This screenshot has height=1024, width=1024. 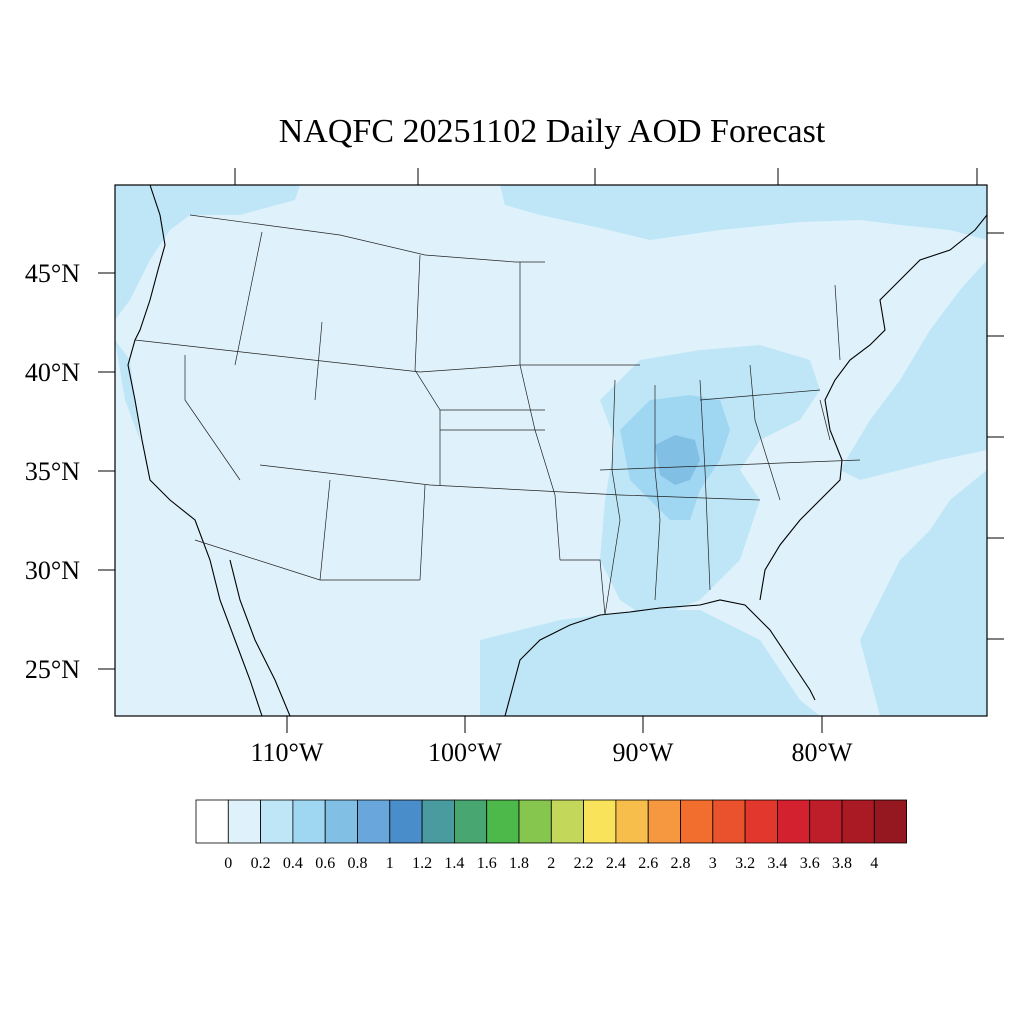 I want to click on lon-label-80w: 80°W, so click(x=822, y=752).